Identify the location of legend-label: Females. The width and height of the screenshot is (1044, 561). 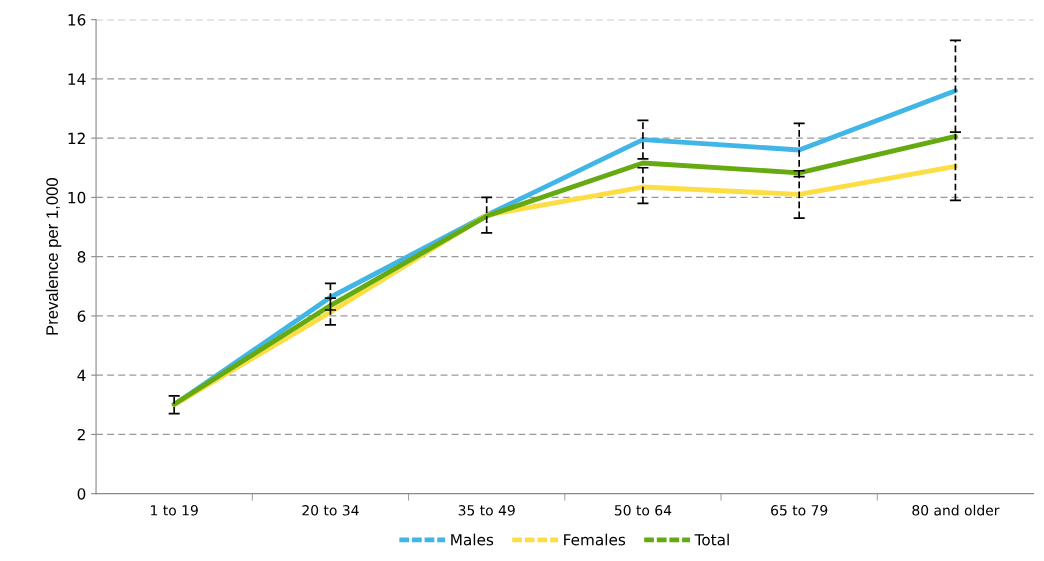
(595, 539).